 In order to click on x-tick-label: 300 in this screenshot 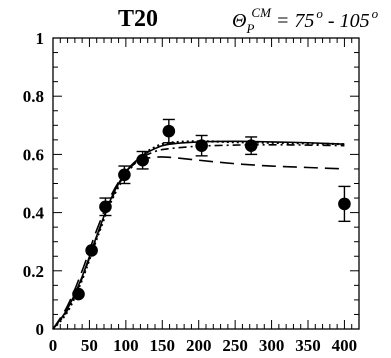, I will do `click(272, 345)`.